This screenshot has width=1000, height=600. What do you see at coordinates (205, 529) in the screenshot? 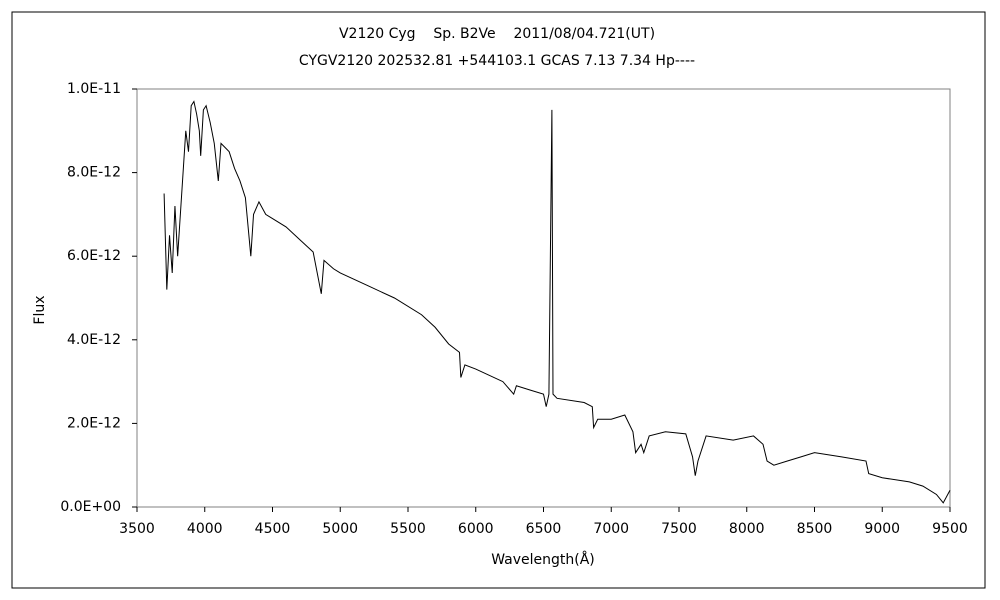
I see `x-tick-label: 4000` at bounding box center [205, 529].